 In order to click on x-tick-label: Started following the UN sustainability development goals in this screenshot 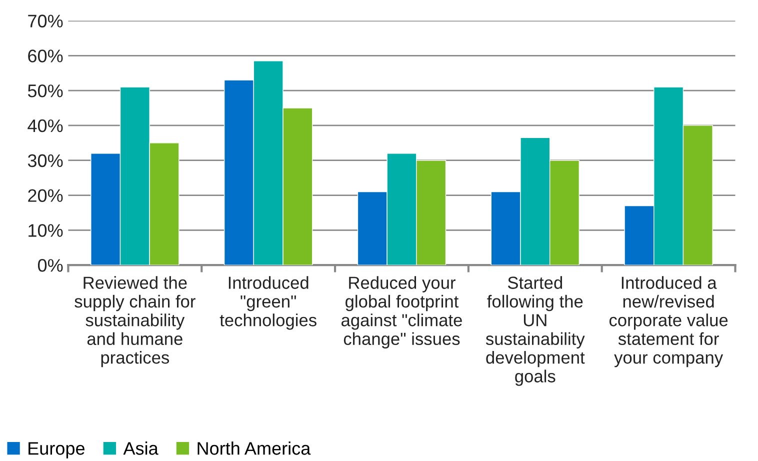, I will do `click(535, 331)`.